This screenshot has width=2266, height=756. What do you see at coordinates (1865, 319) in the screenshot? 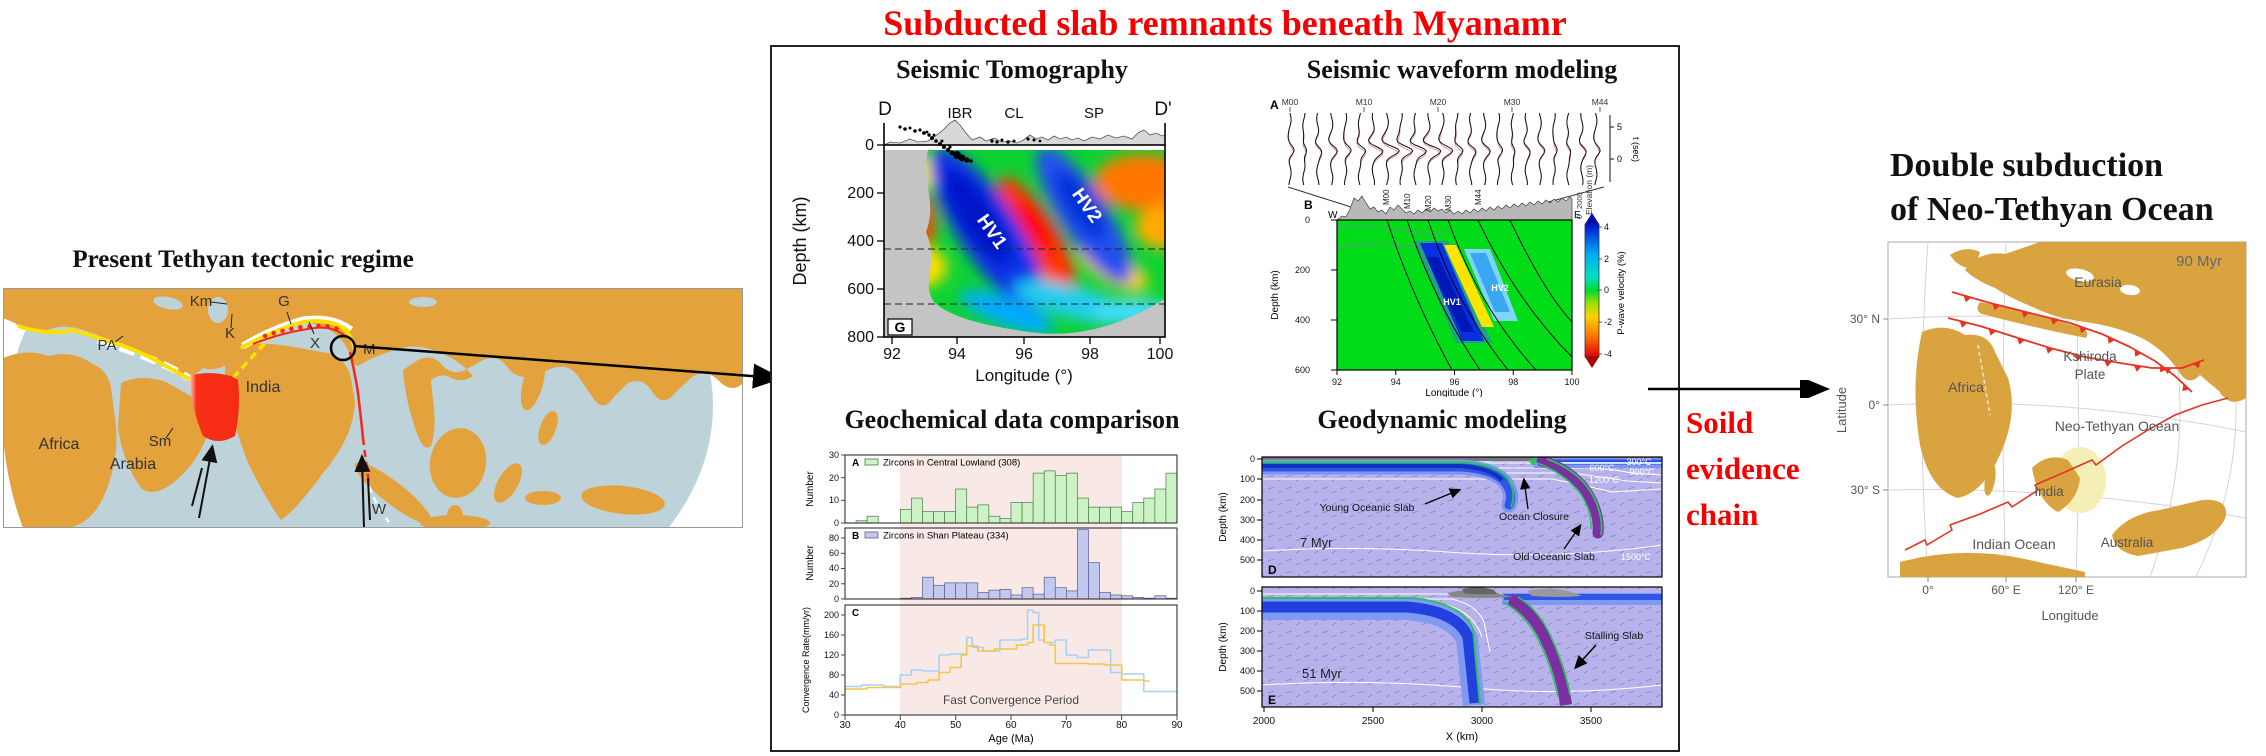
I see `svg-text: 30° N` at bounding box center [1865, 319].